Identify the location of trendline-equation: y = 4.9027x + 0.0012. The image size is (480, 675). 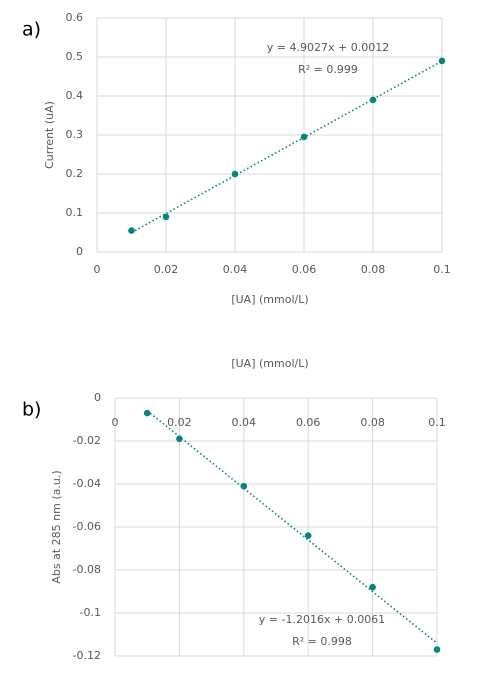
(328, 47).